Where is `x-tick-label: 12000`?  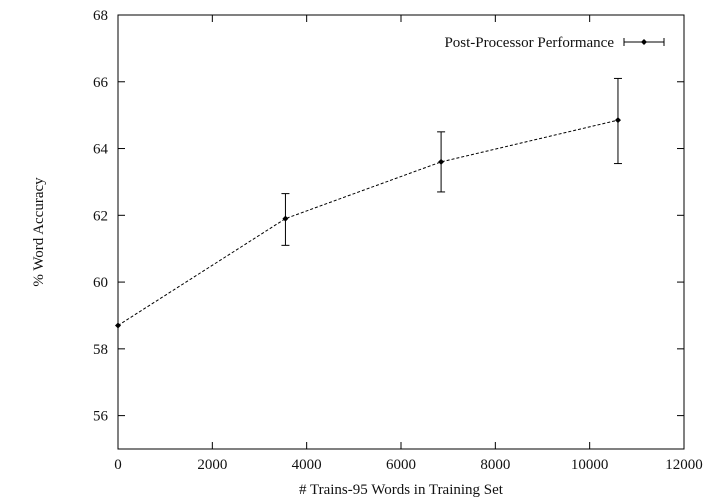 x-tick-label: 12000 is located at coordinates (684, 465).